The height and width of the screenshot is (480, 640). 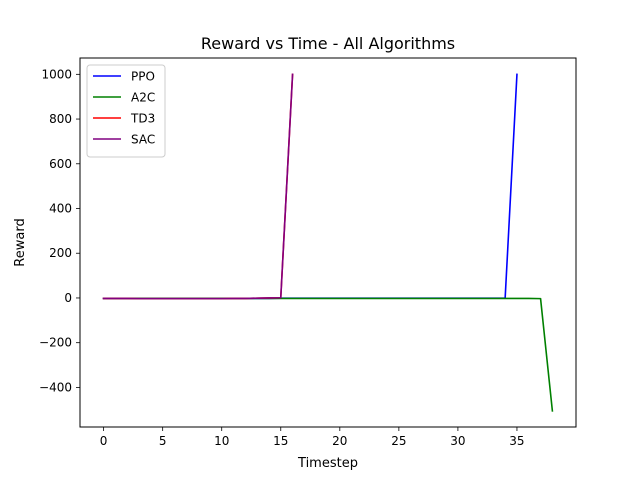 I want to click on legend: PPO A2C TD3 SAC, so click(x=126, y=111).